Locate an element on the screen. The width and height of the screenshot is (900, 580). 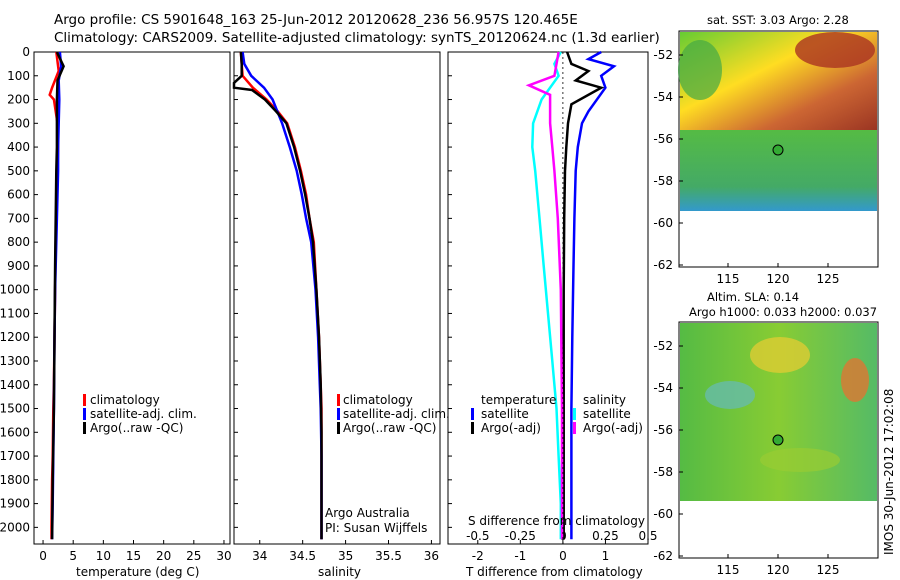
sla-mid-patch is located at coordinates (800, 460).